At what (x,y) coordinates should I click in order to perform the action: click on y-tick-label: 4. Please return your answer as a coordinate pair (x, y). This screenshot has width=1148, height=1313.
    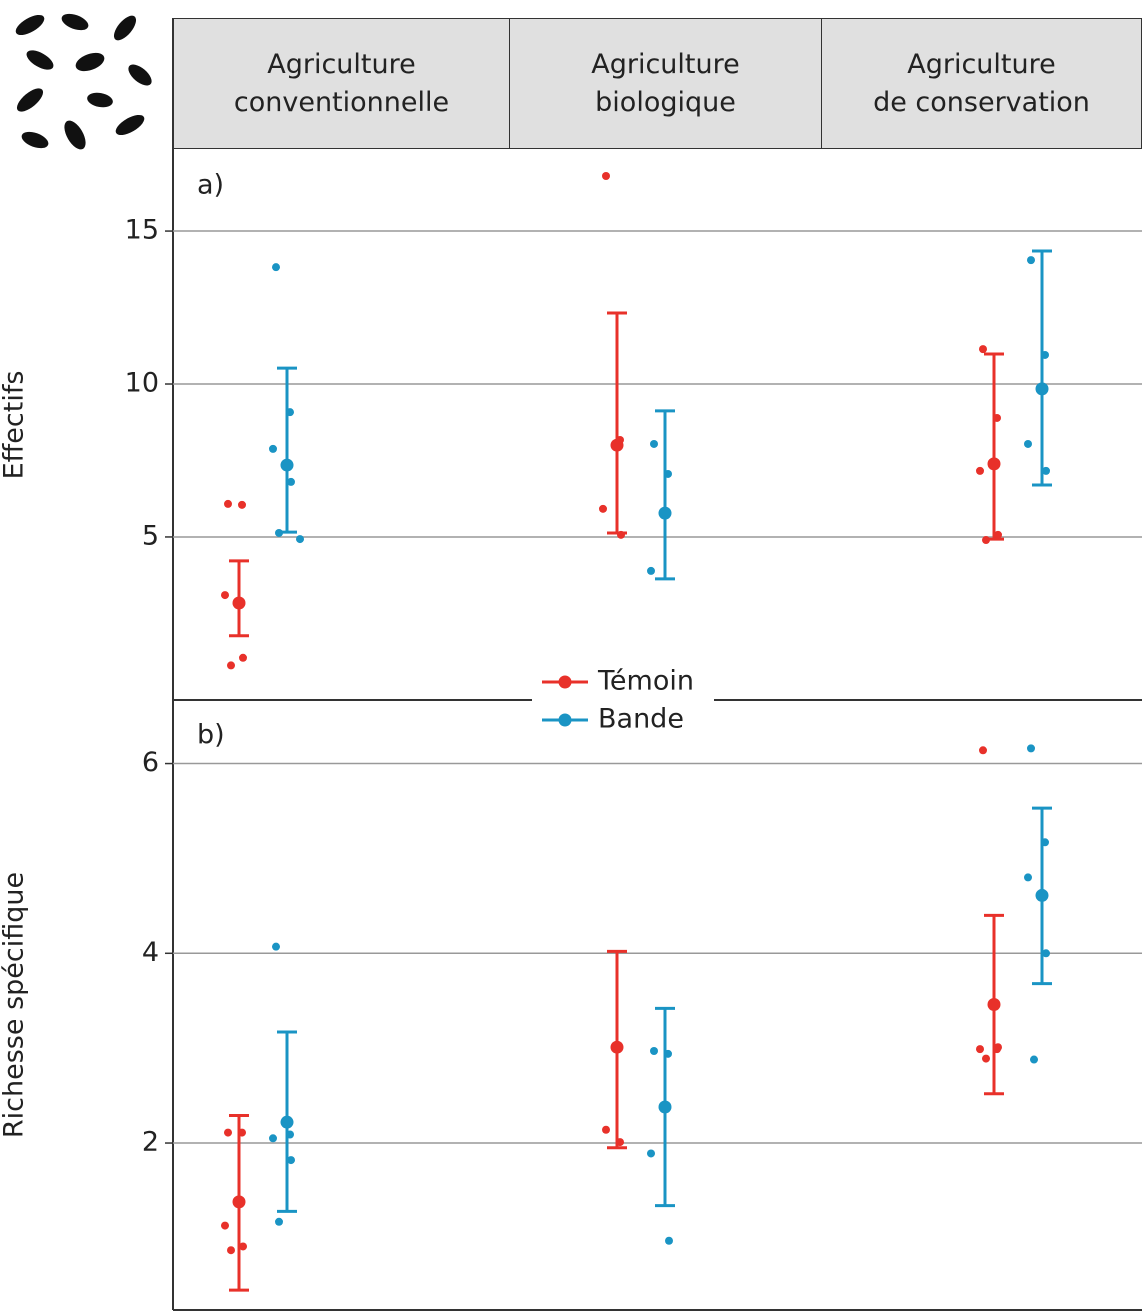
    Looking at the image, I should click on (150, 952).